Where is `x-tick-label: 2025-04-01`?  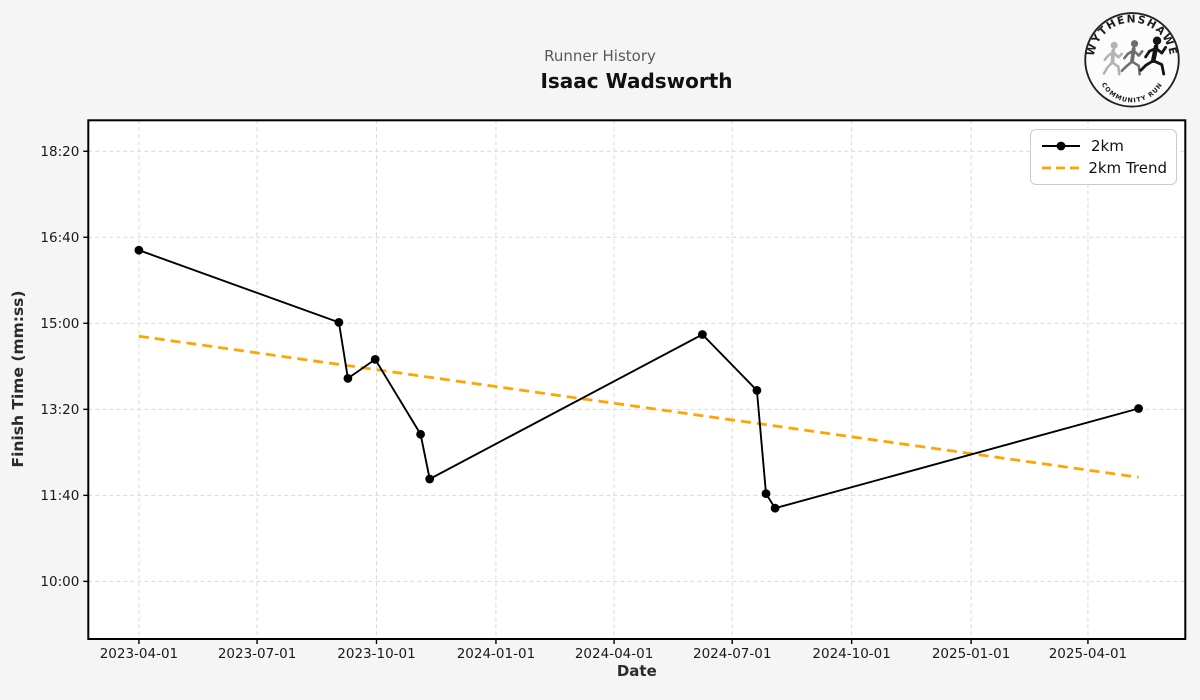 x-tick-label: 2025-04-01 is located at coordinates (1088, 654).